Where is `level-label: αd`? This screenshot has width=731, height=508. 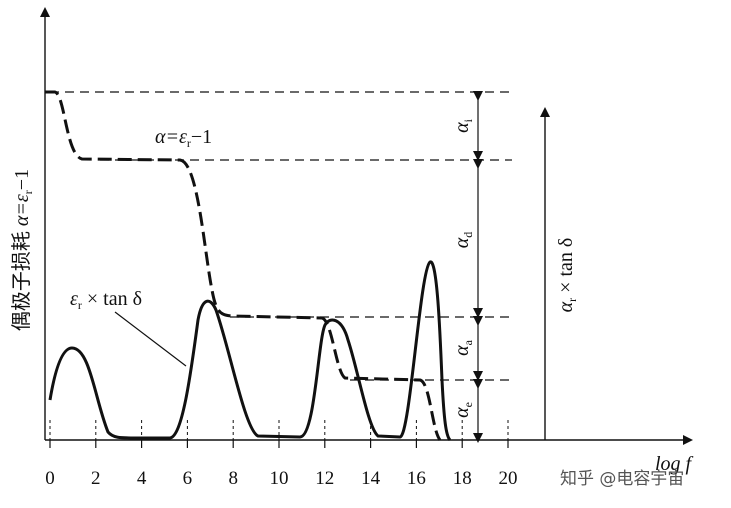
level-label: αd is located at coordinates (463, 240).